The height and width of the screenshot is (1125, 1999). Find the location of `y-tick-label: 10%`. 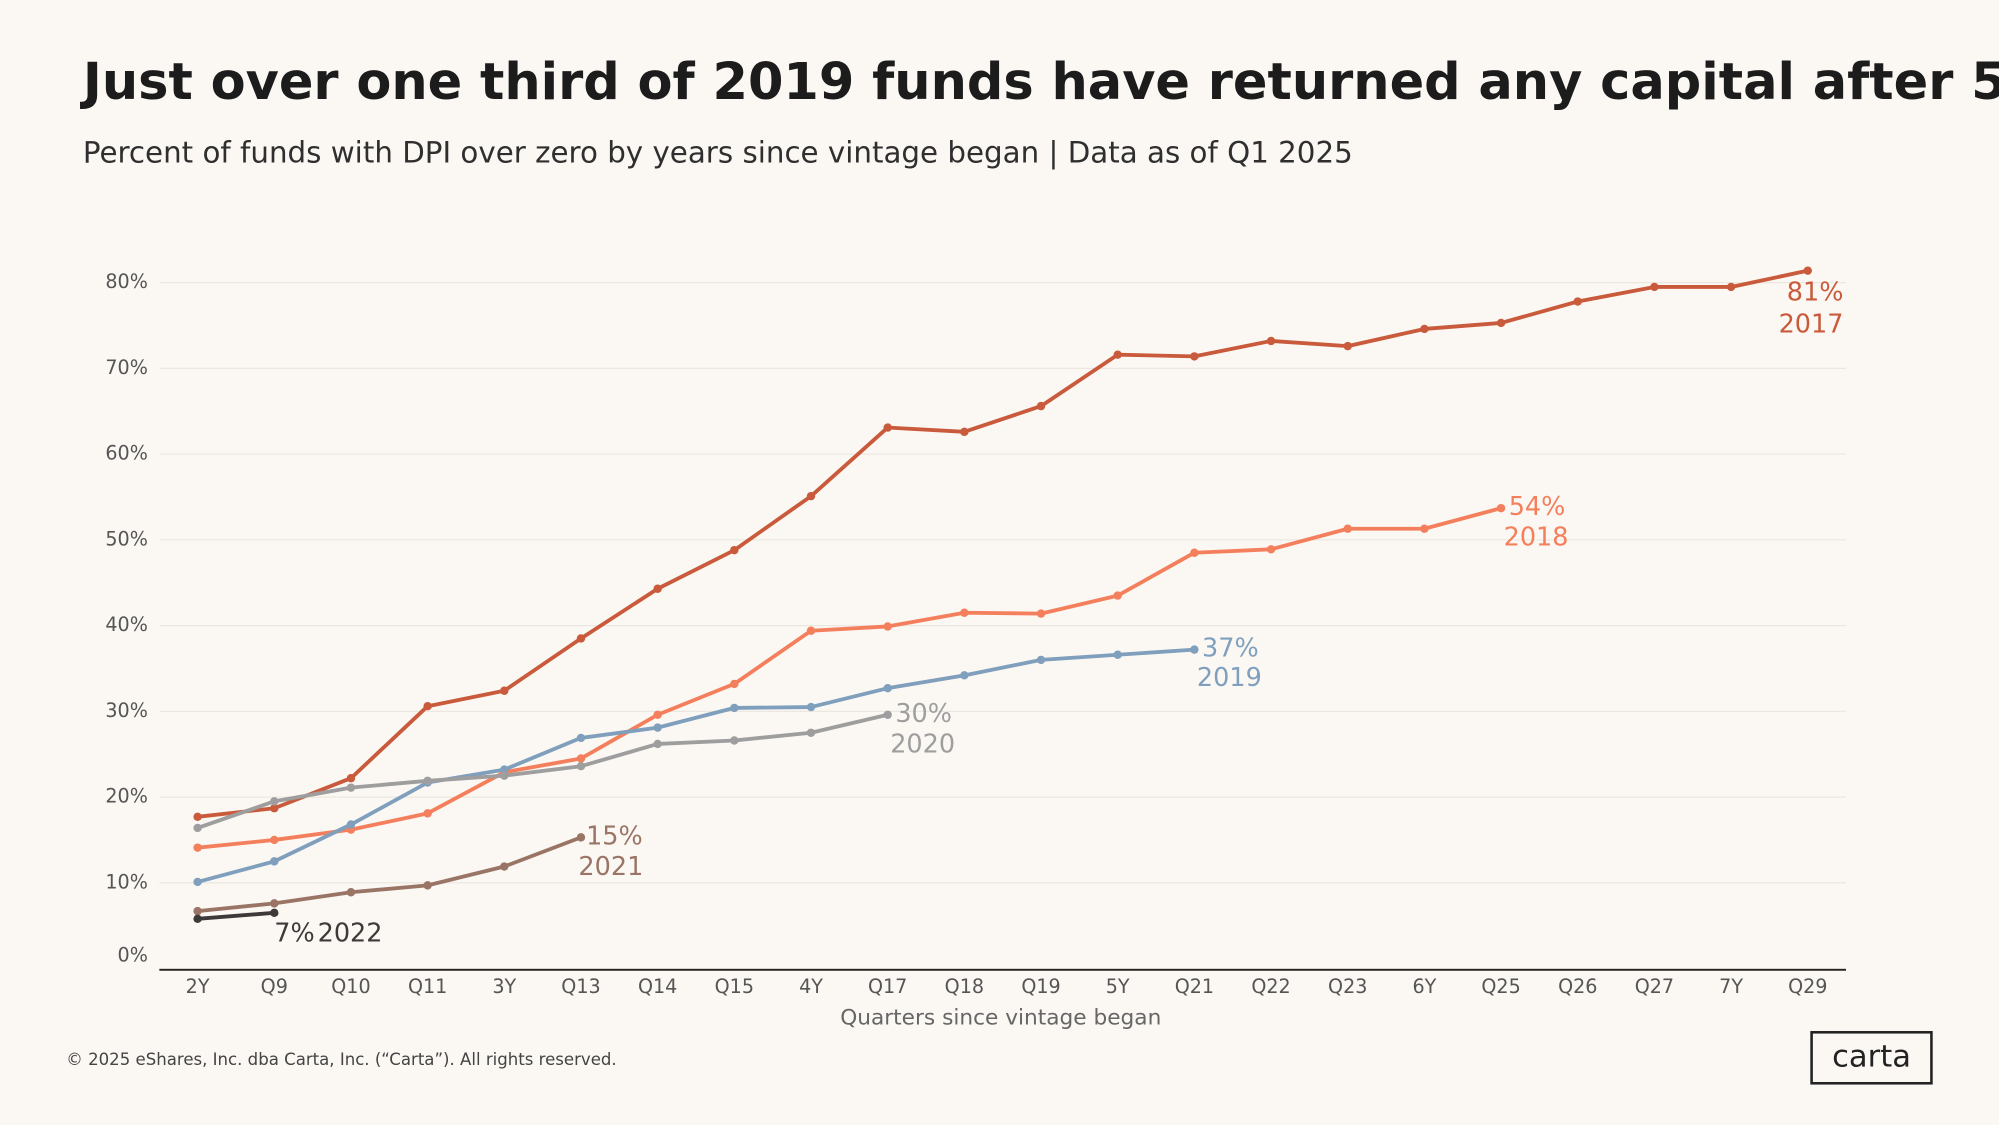

y-tick-label: 10% is located at coordinates (126, 881).